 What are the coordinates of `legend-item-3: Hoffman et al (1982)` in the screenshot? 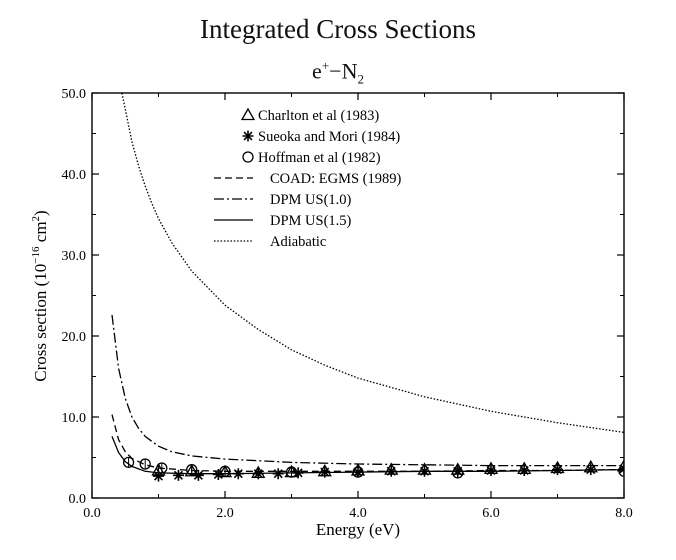 It's located at (311, 158).